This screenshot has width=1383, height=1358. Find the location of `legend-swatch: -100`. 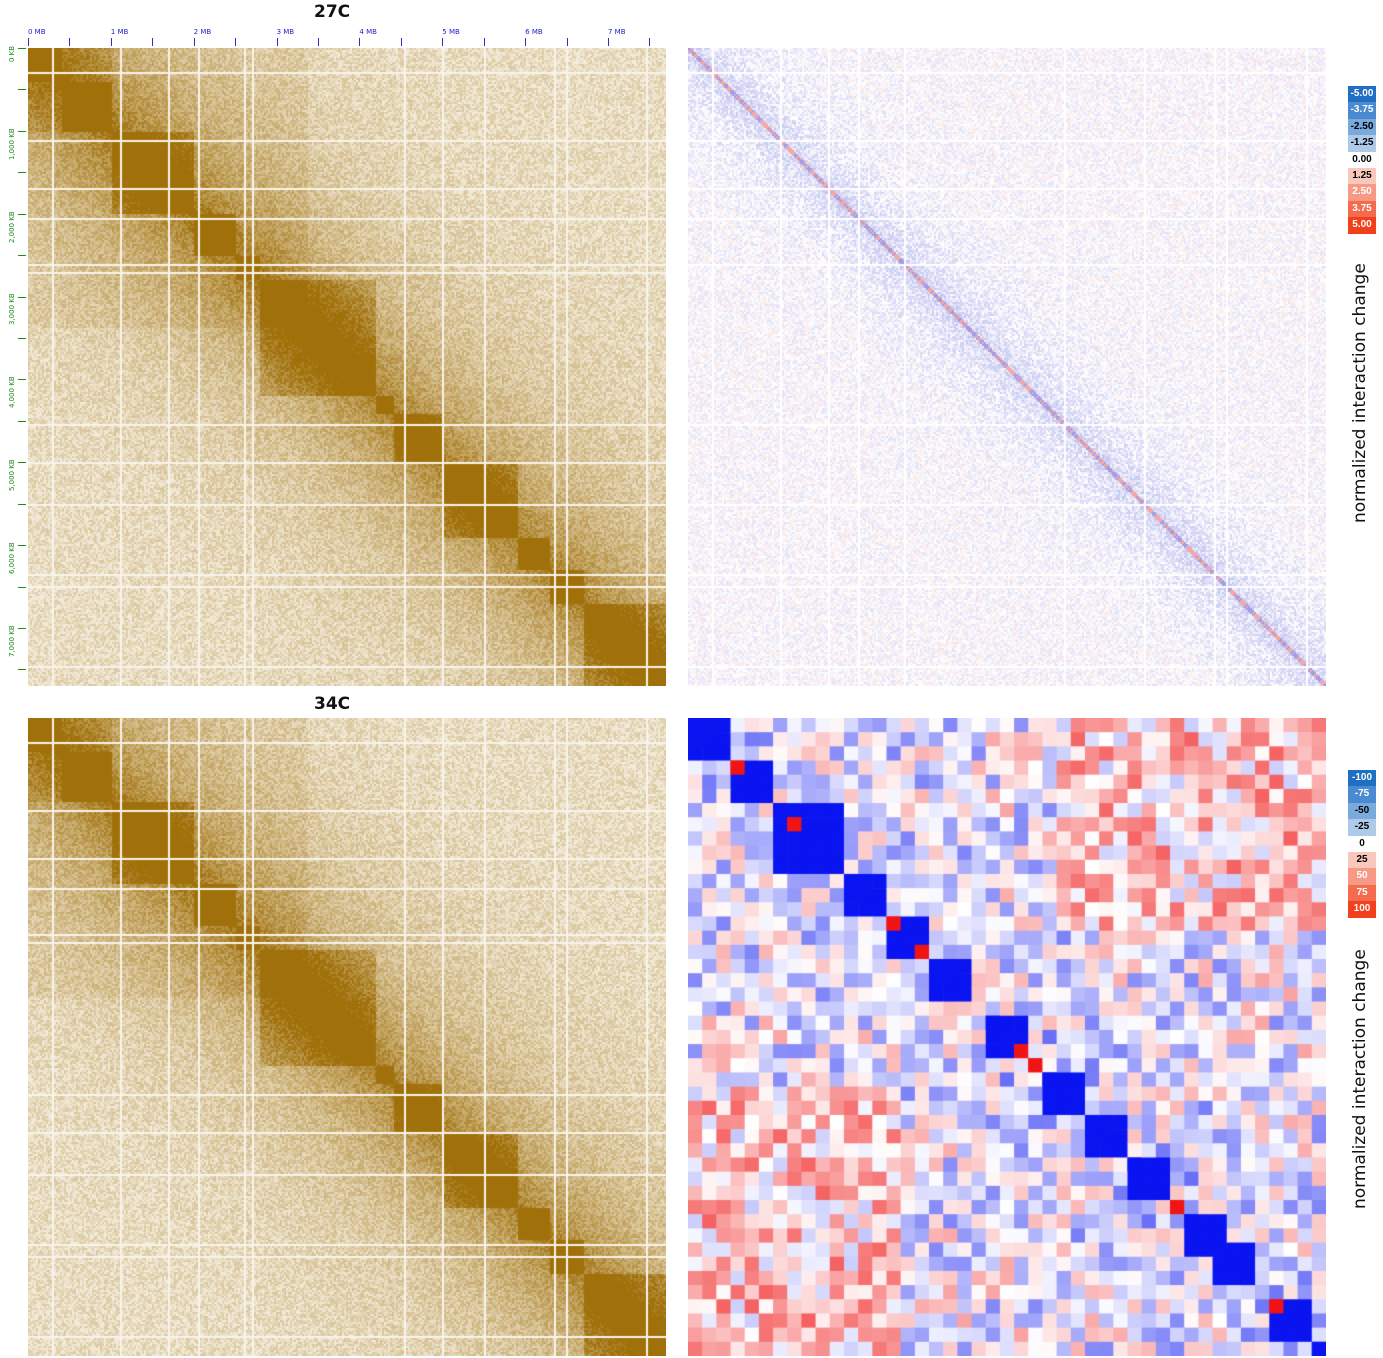

legend-swatch: -100 is located at coordinates (1362, 778).